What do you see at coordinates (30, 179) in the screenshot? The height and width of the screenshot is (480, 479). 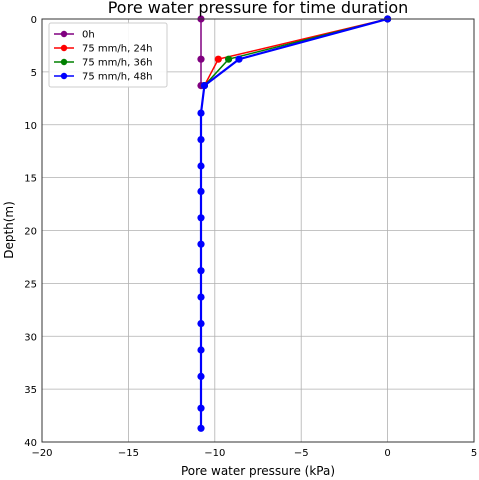 I see `y-tick-label: 15` at bounding box center [30, 179].